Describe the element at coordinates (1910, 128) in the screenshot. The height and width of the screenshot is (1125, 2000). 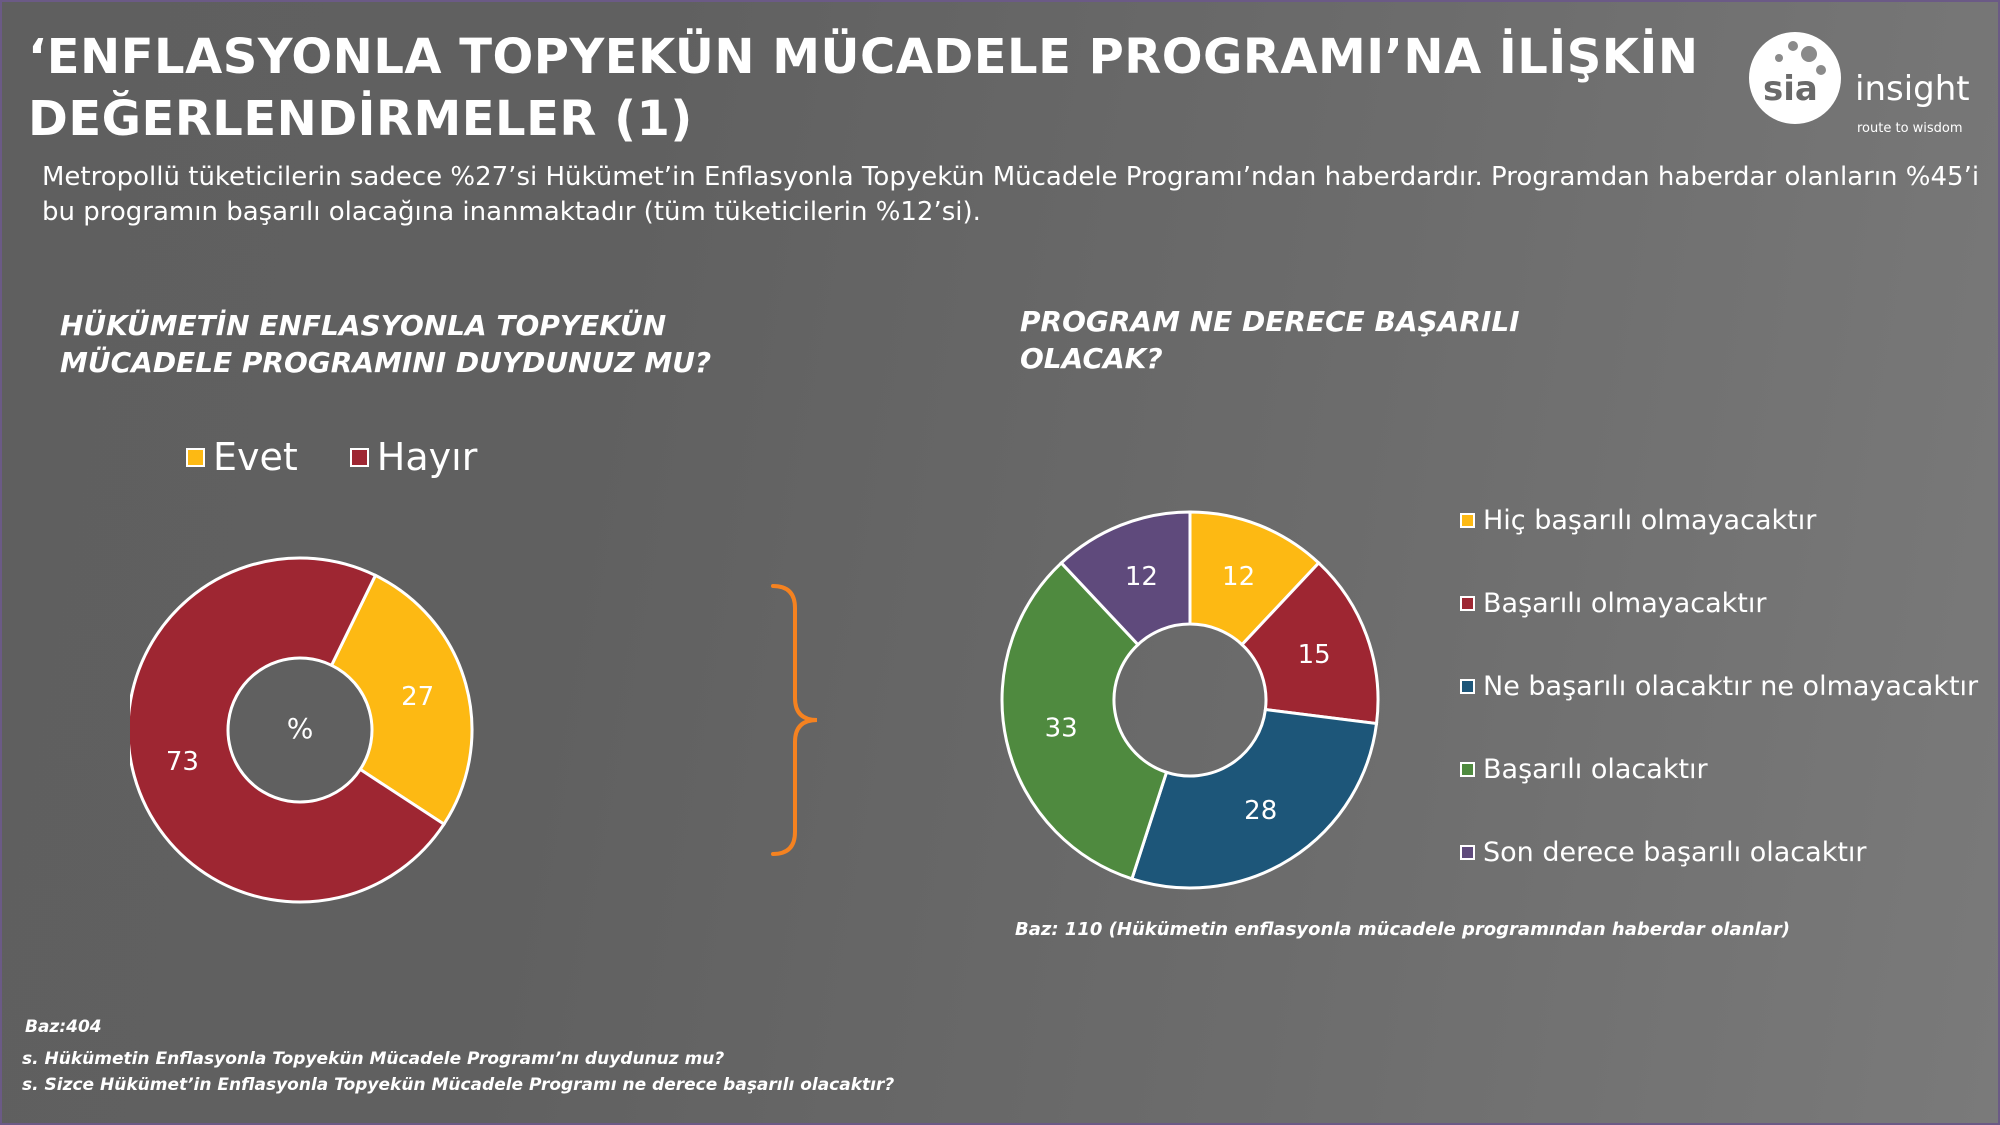
I see `logo-tagline: route to wisdom` at that location.